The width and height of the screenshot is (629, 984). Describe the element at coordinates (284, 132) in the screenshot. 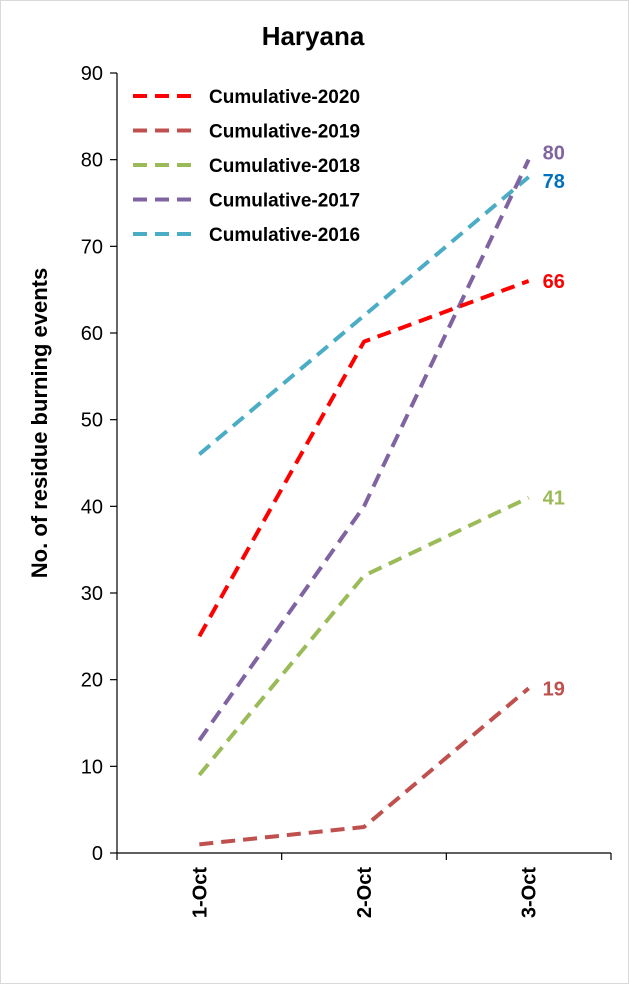

I see `legend-label: Cumulative-2019` at that location.